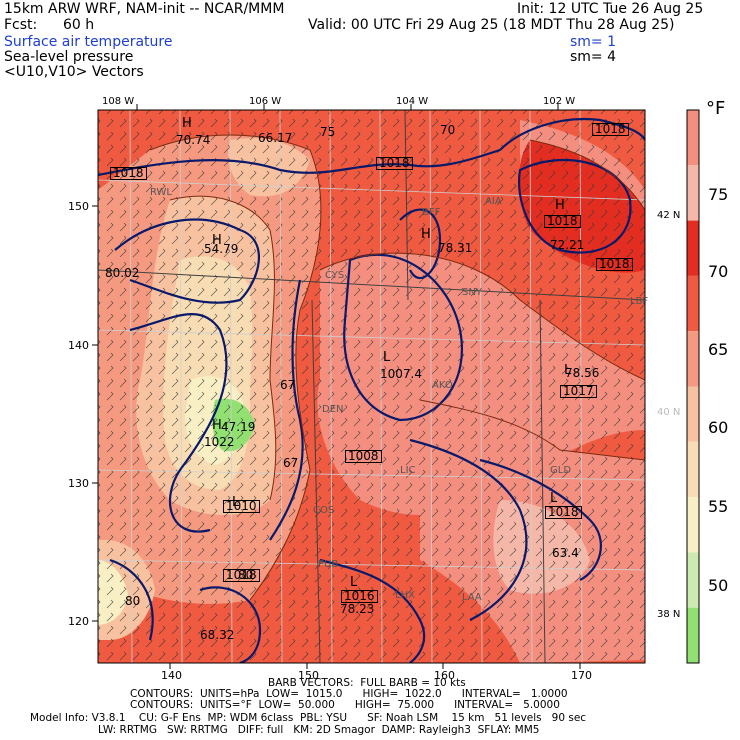 This screenshot has width=740, height=740. I want to click on colorbar-tick-60: 60, so click(718, 427).